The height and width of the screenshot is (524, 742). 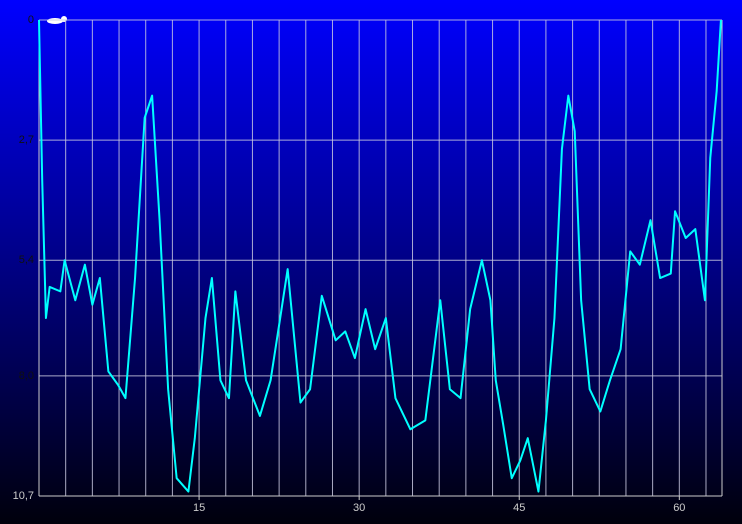 I want to click on y-tick-label: 2,7, so click(x=26, y=140).